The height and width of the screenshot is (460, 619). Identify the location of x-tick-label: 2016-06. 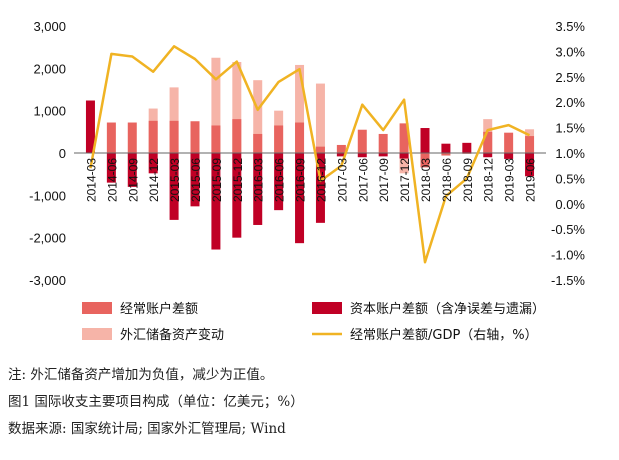
(280, 180).